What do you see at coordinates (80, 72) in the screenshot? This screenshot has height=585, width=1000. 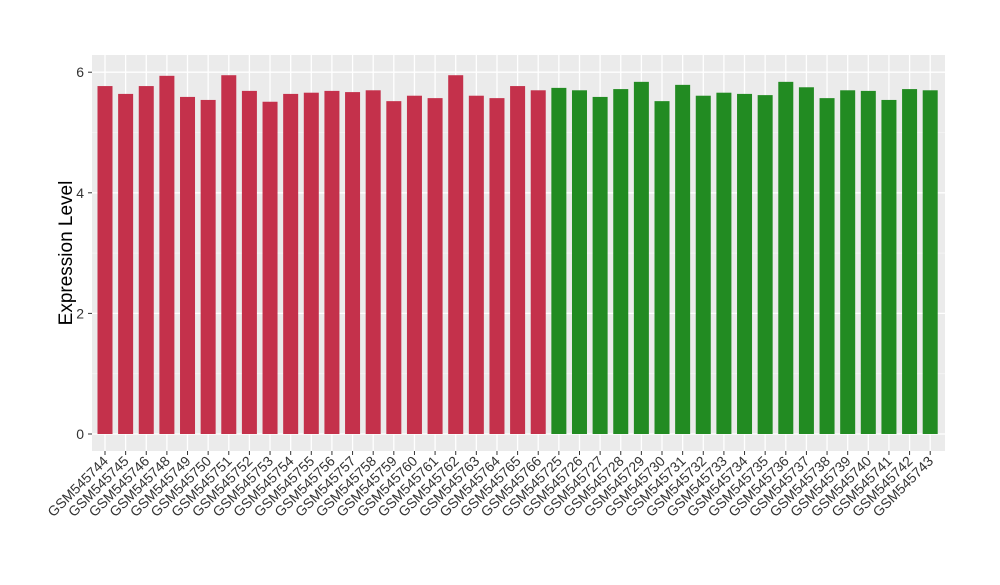 I see `y-tick-label: 6` at bounding box center [80, 72].